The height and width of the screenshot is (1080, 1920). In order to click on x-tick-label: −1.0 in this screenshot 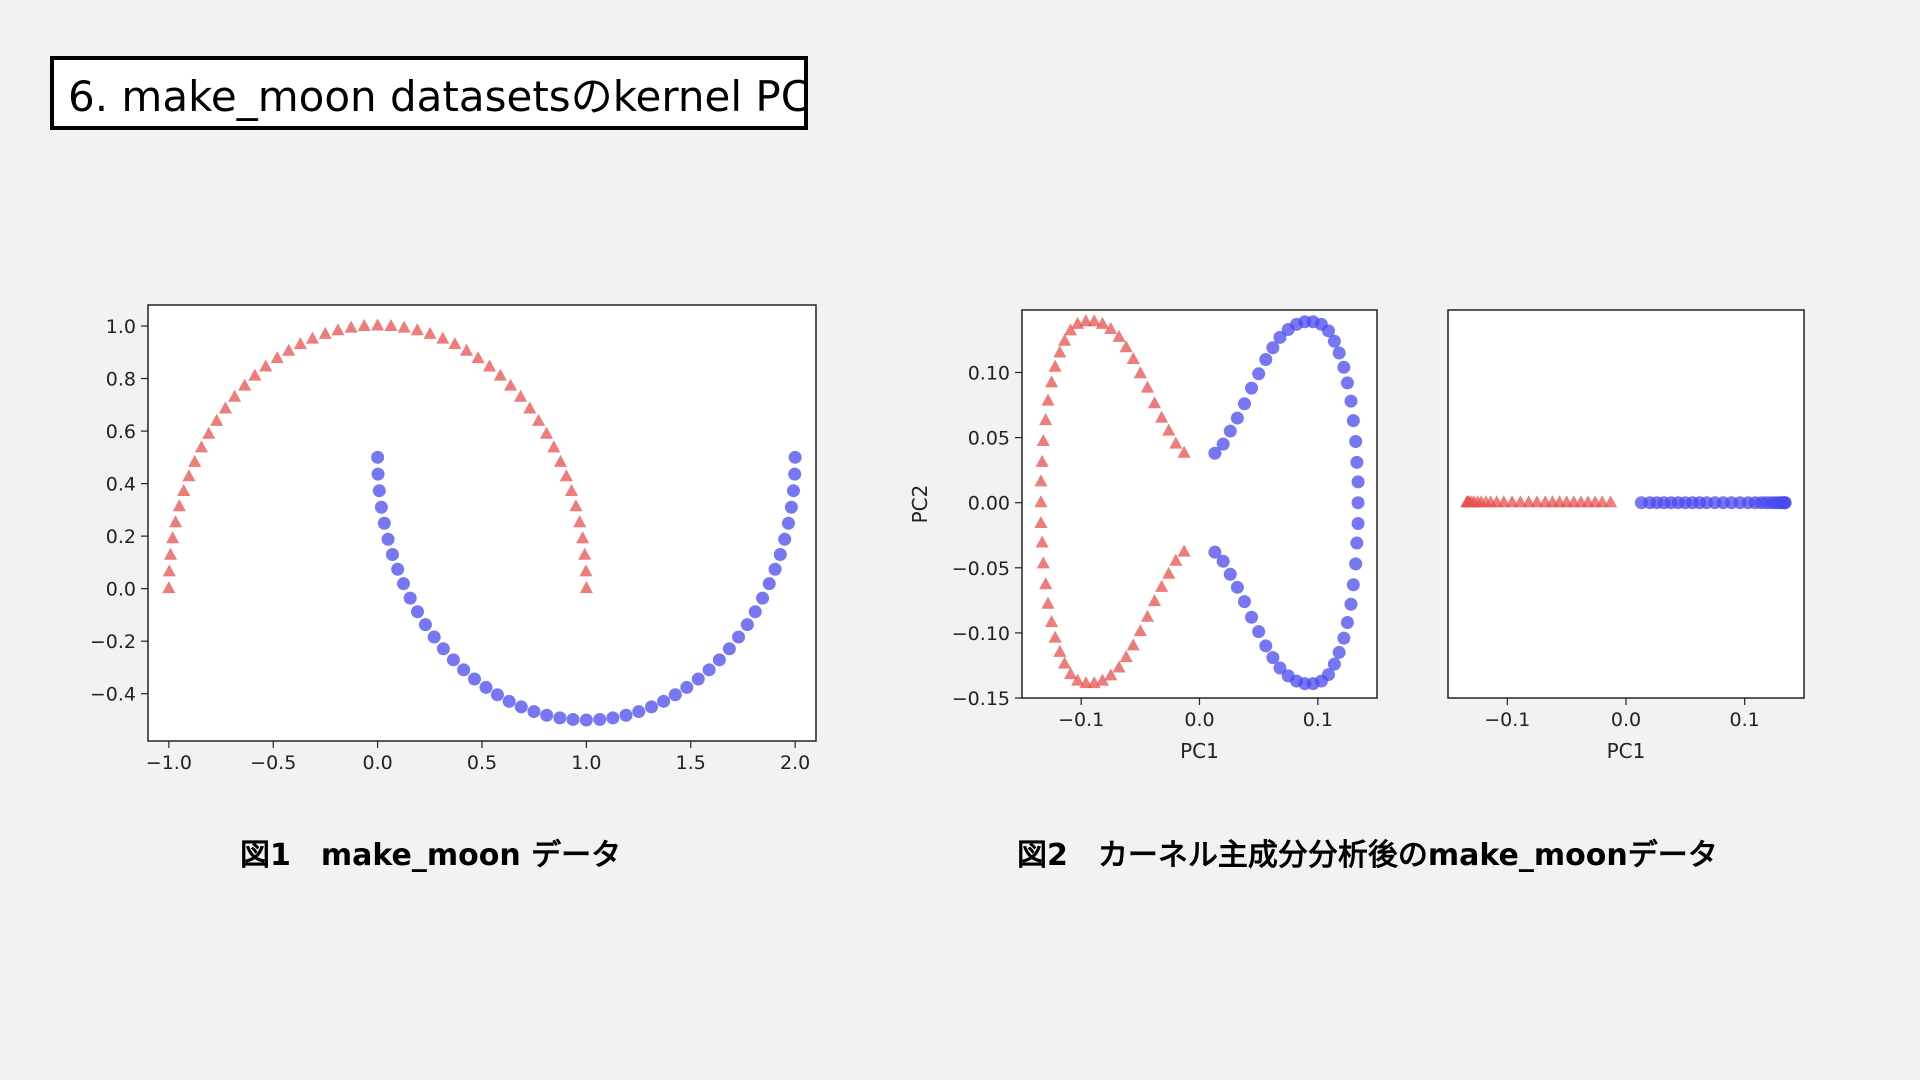, I will do `click(169, 763)`.